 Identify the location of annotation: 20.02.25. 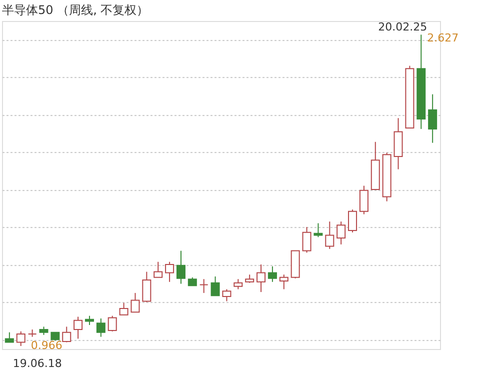
(403, 27).